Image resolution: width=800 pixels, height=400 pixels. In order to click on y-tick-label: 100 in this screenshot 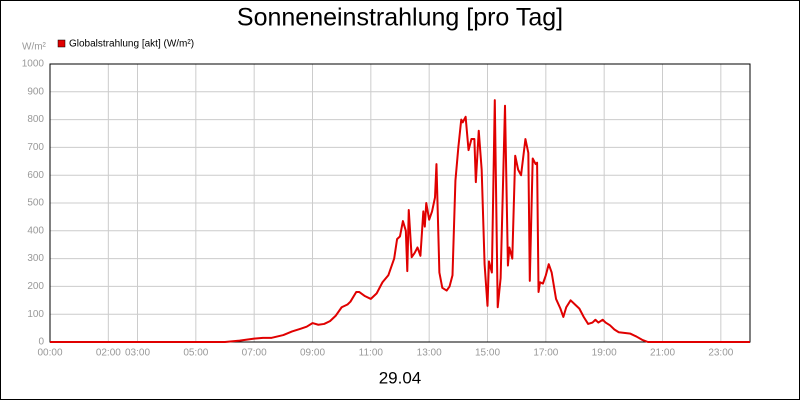, I will do `click(35, 314)`.